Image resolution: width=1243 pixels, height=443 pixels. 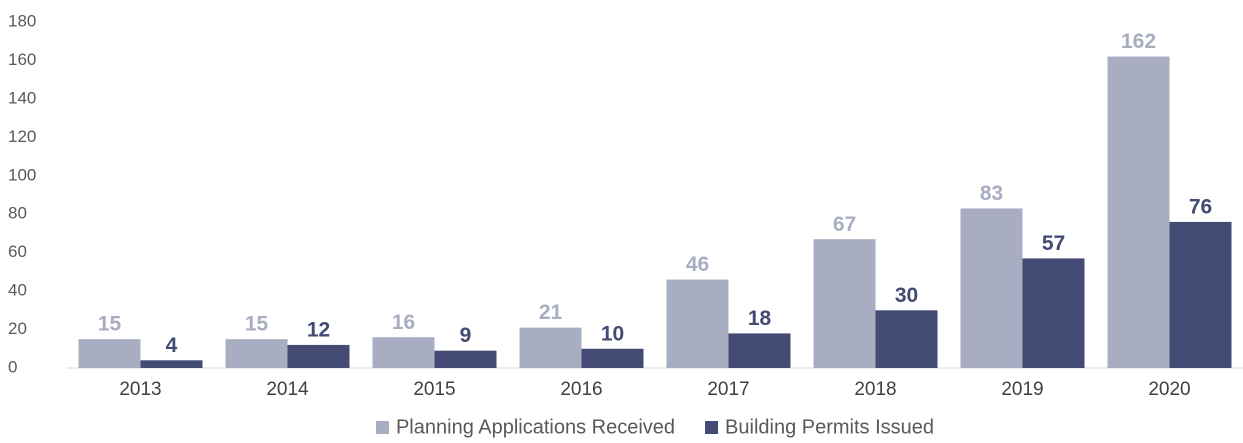 What do you see at coordinates (829, 427) in the screenshot?
I see `legend-label: Building Permits Issued` at bounding box center [829, 427].